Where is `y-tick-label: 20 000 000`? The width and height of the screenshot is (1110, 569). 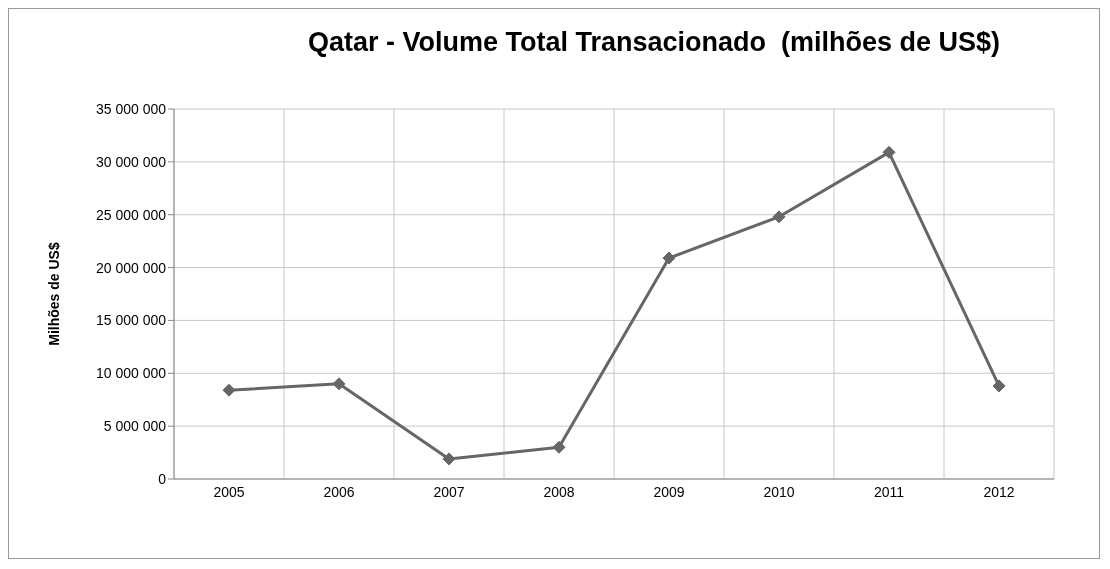
y-tick-label: 20 000 000 is located at coordinates (131, 267).